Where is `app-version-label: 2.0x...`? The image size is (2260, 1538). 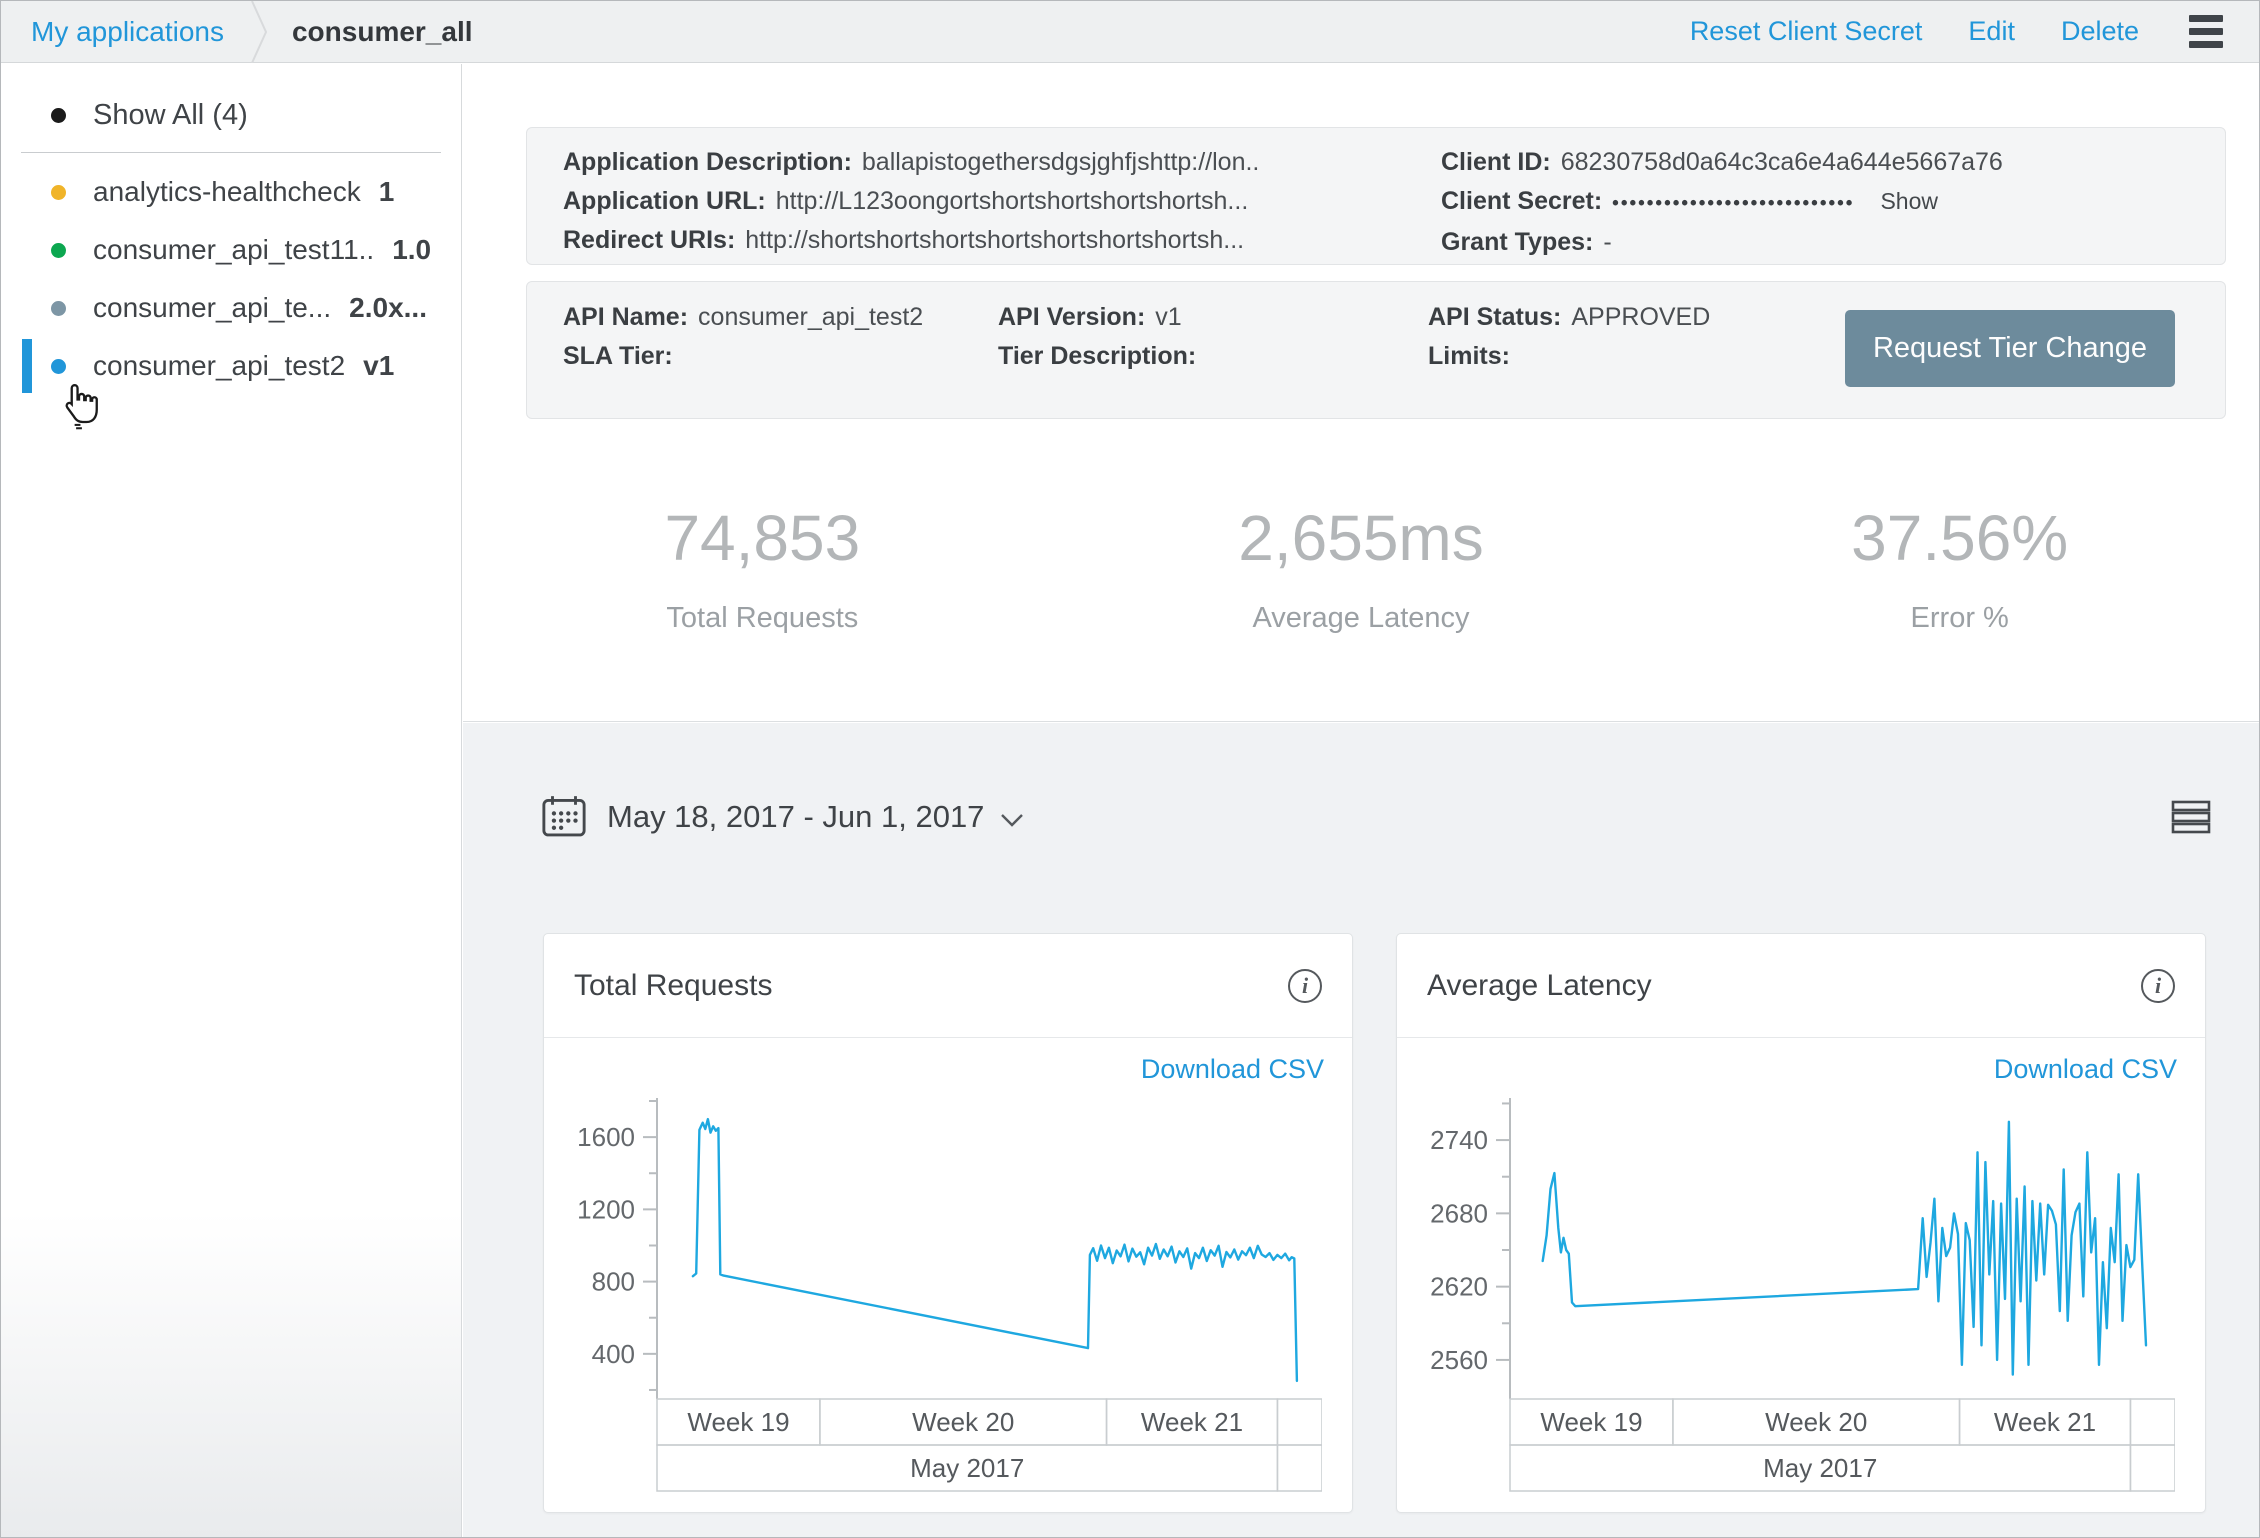
app-version-label: 2.0x... is located at coordinates (388, 307).